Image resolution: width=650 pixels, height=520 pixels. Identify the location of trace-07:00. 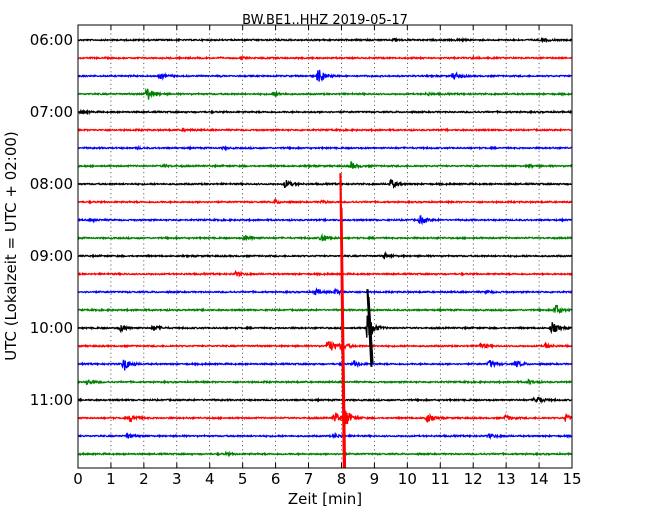
(325, 112).